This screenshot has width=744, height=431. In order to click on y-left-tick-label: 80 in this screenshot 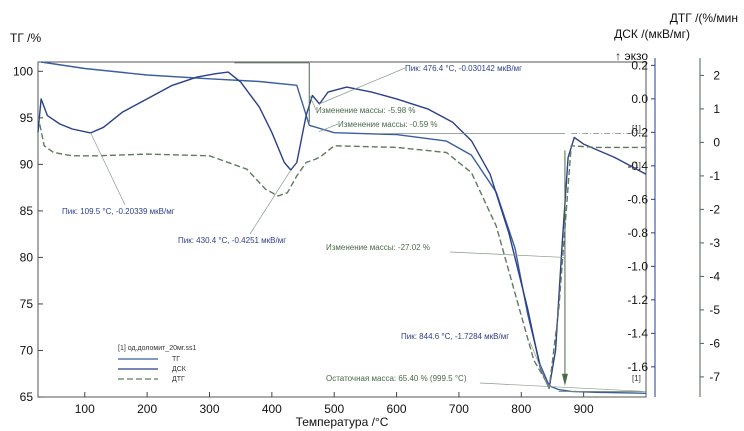, I will do `click(27, 257)`.